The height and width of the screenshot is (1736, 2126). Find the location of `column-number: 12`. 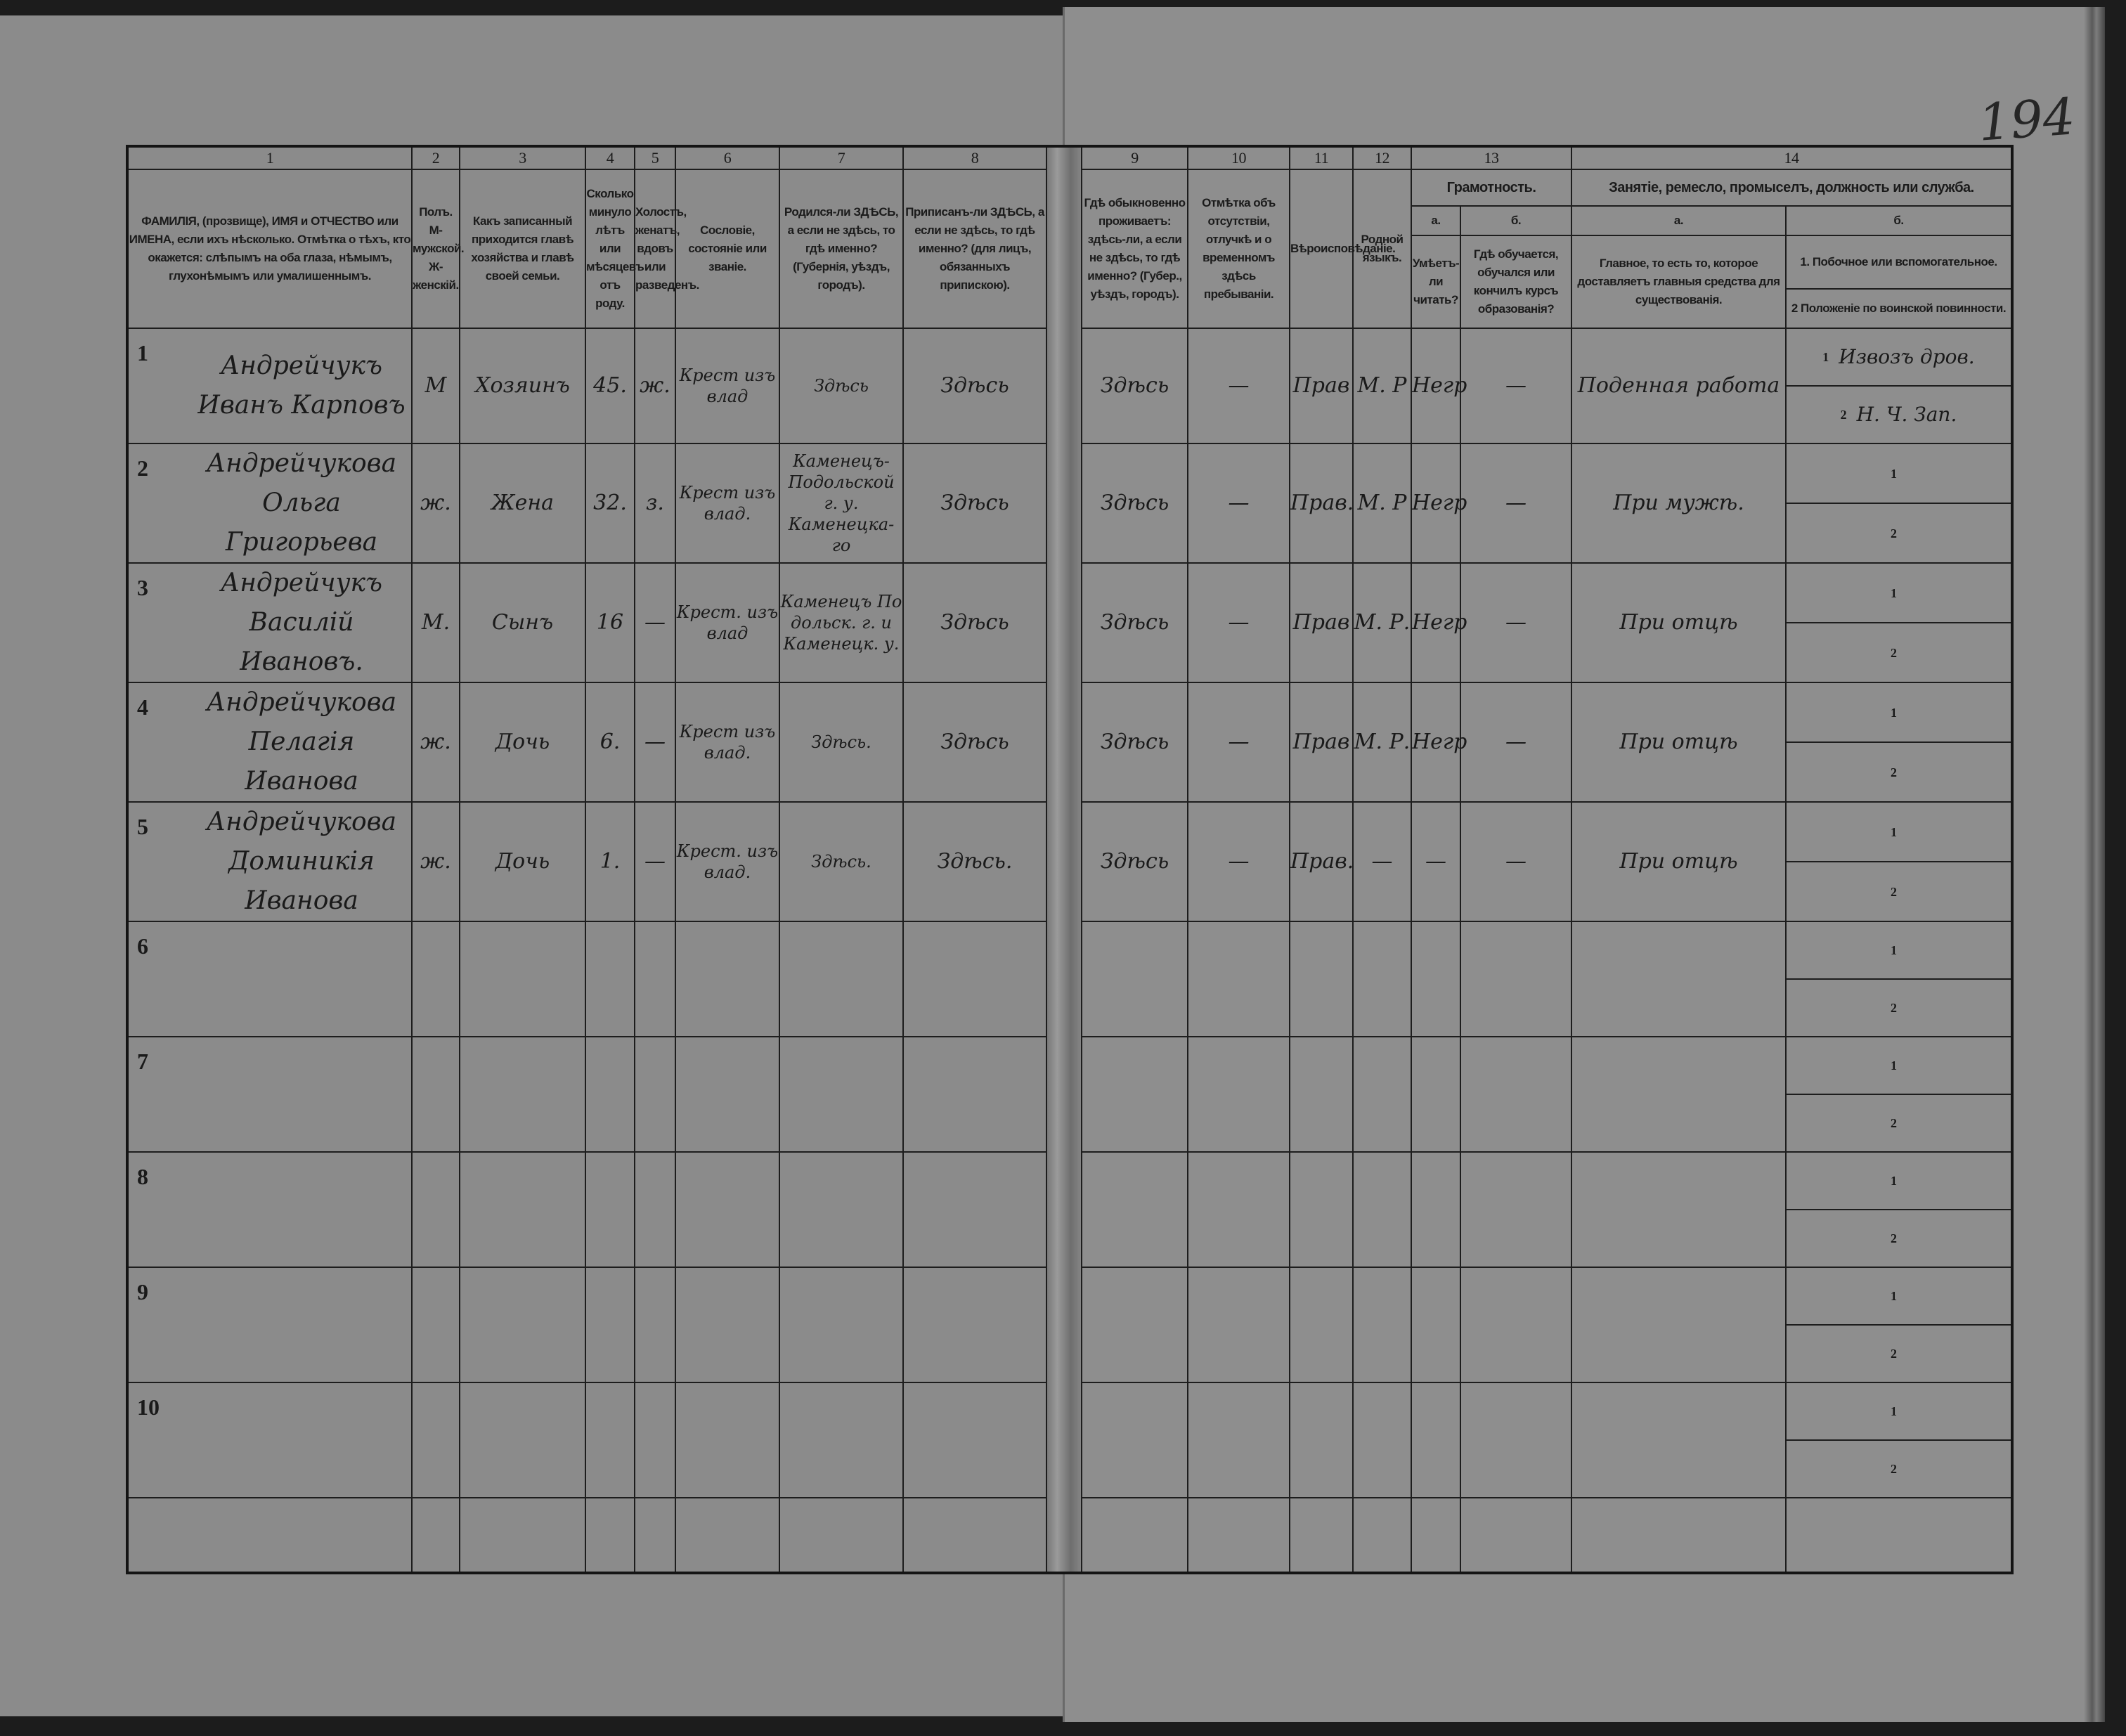

column-number: 12 is located at coordinates (1382, 157).